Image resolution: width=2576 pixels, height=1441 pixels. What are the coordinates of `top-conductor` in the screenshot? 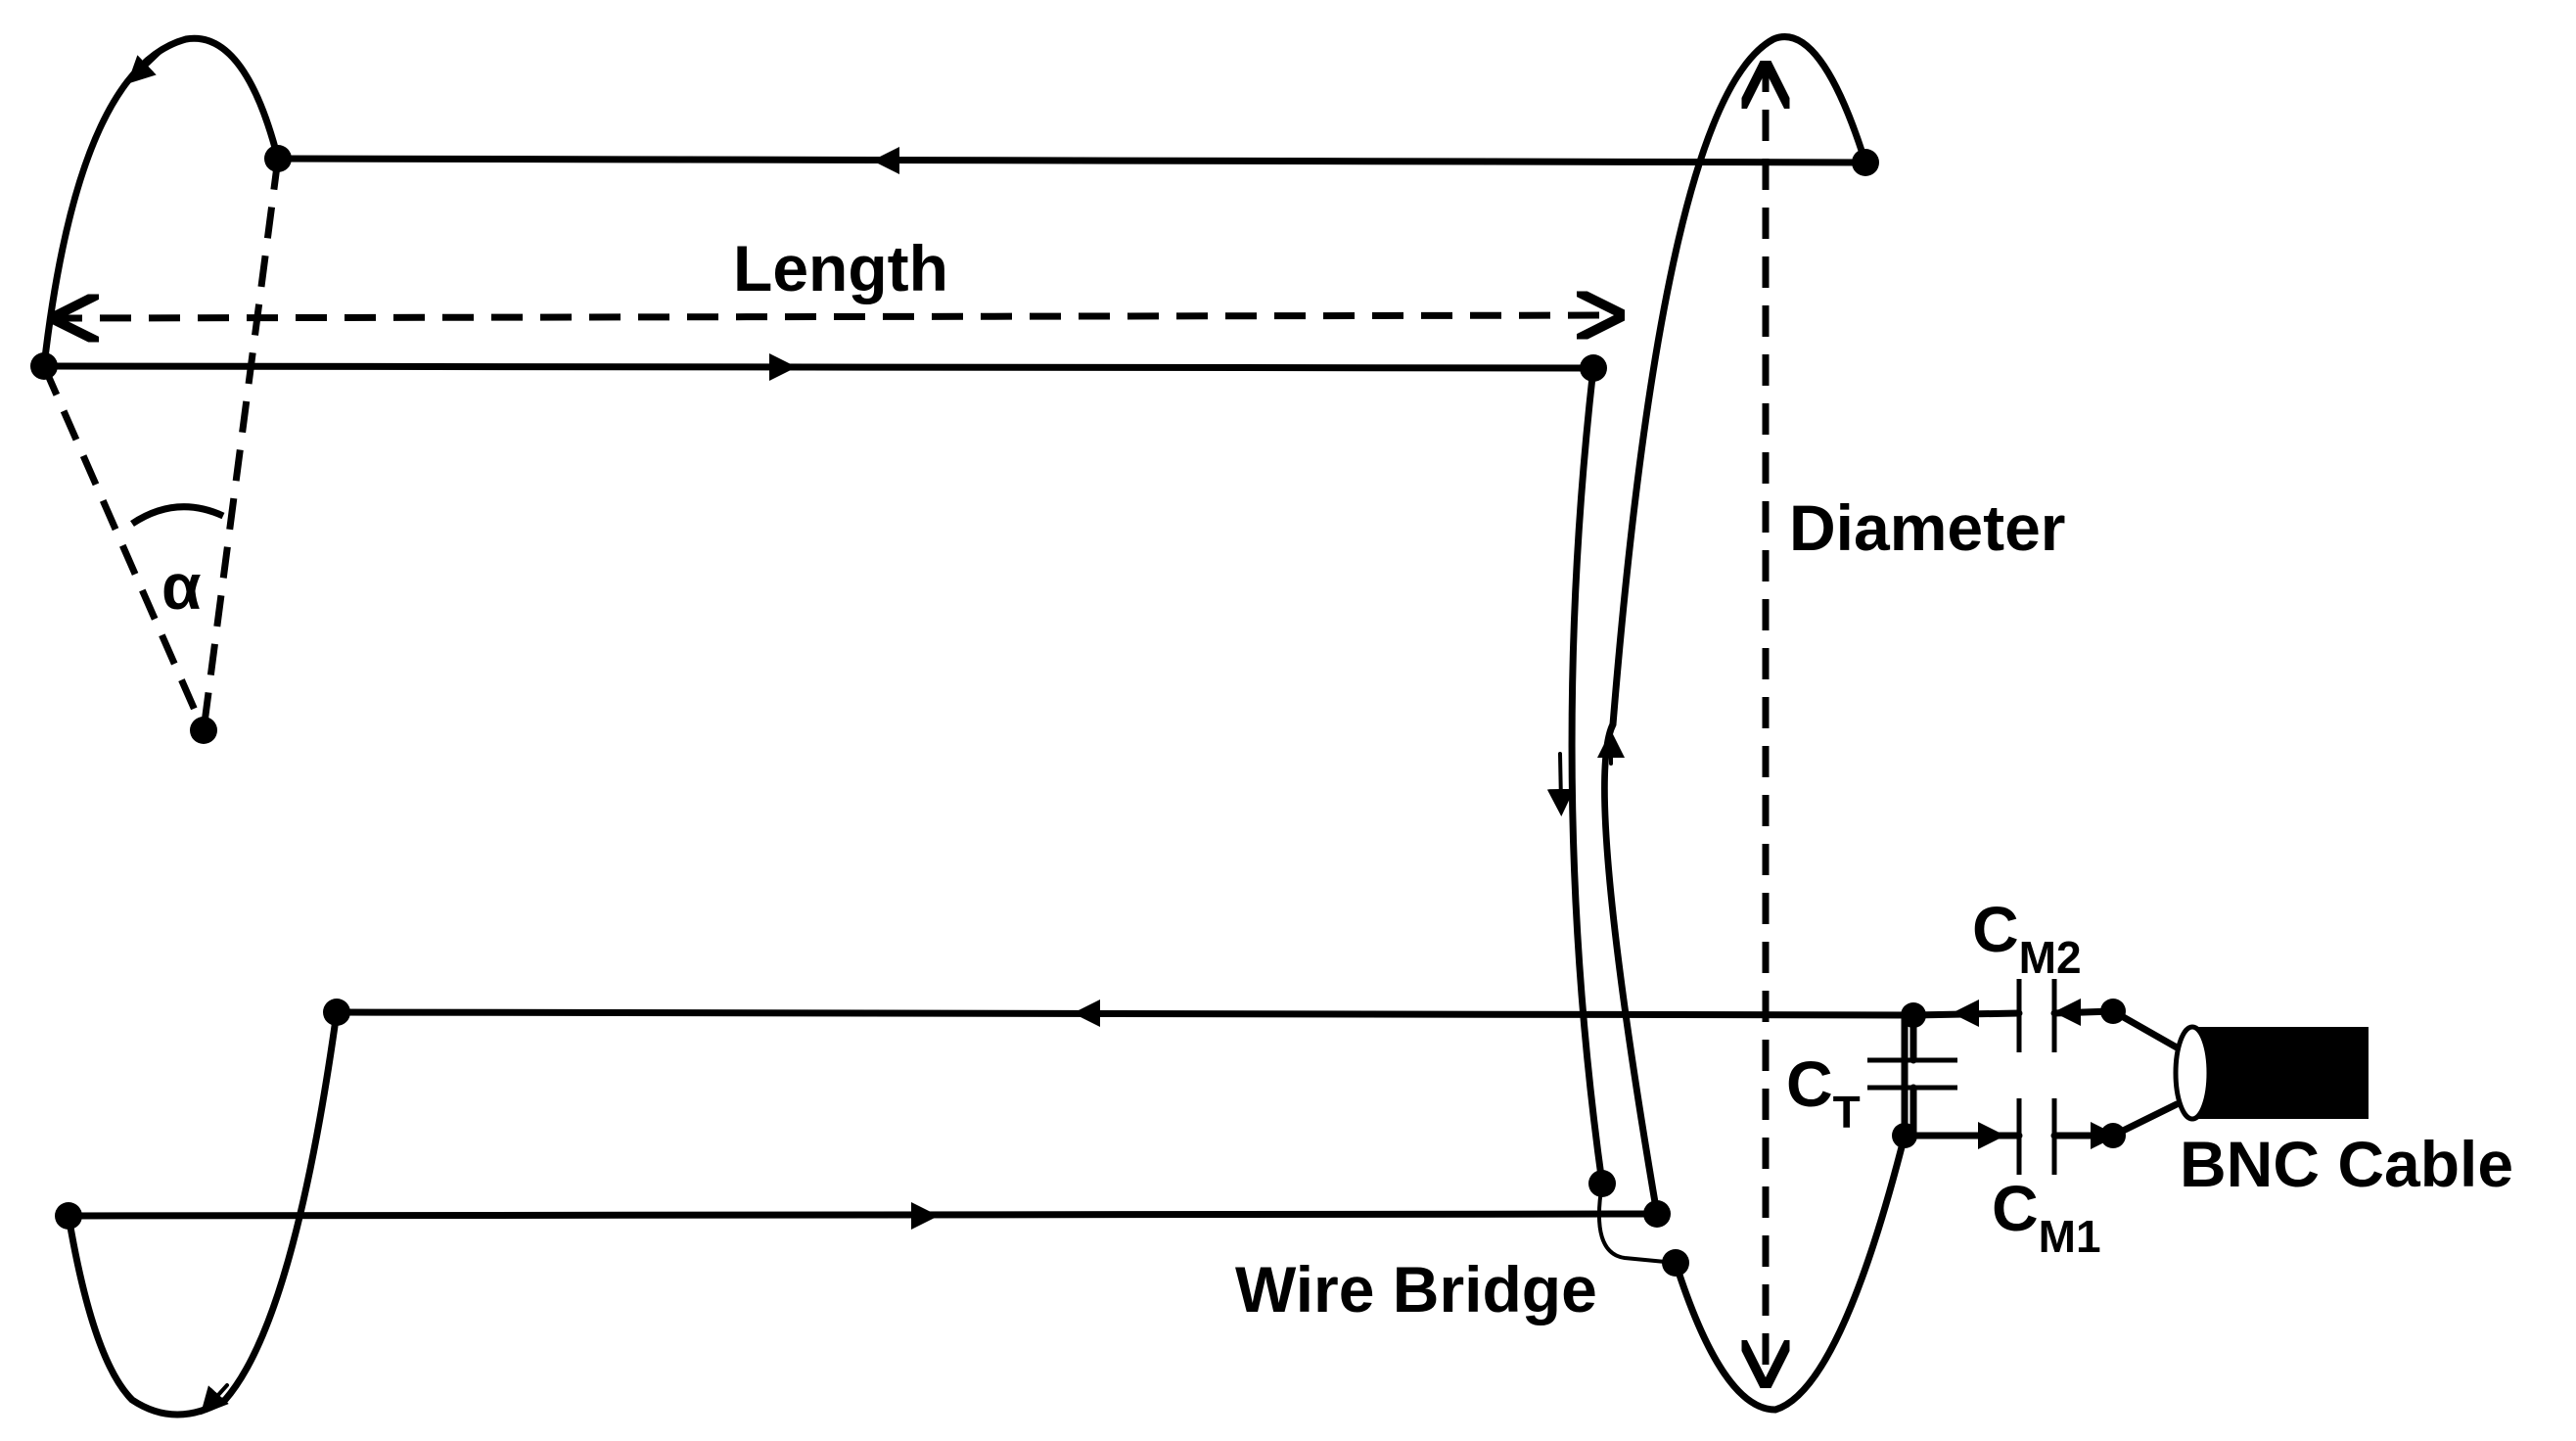 It's located at (1072, 160).